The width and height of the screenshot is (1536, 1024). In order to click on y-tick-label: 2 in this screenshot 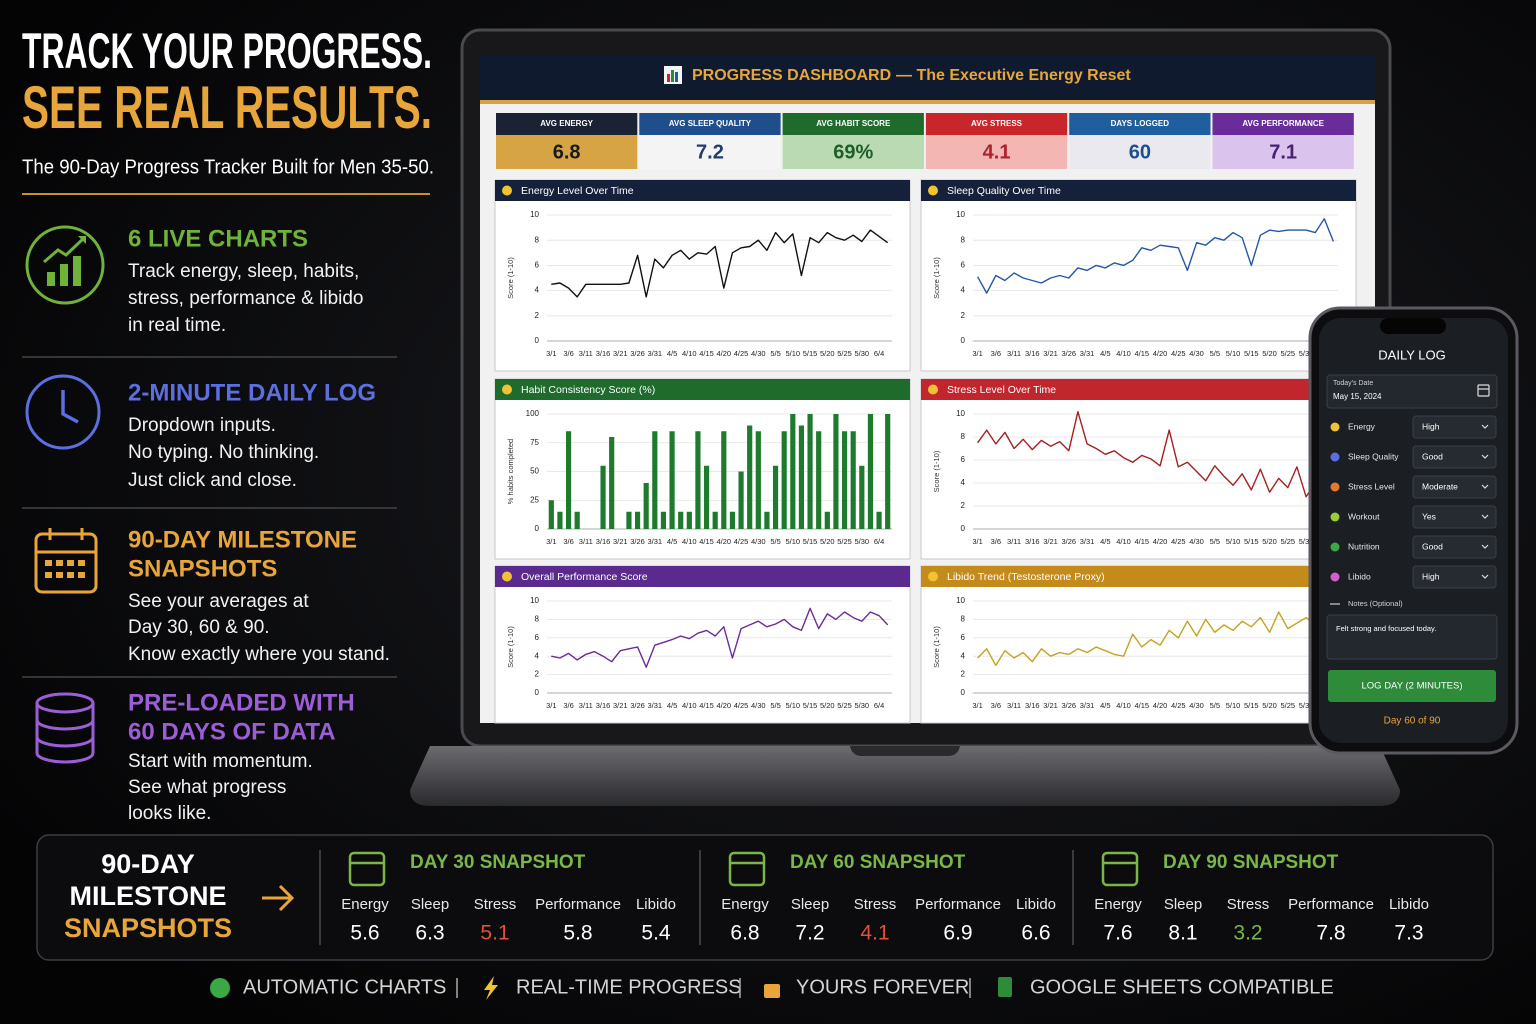, I will do `click(537, 674)`.